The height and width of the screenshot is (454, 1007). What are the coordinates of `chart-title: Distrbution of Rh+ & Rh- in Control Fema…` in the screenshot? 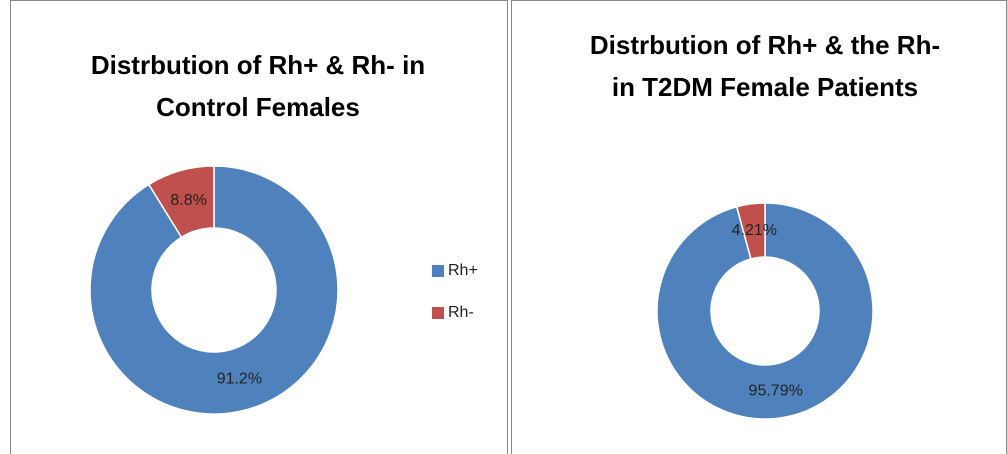 It's located at (258, 86).